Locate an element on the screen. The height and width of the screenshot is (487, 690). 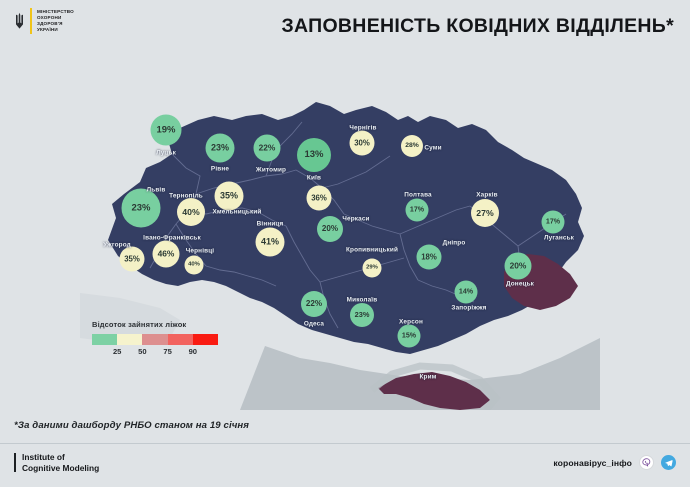
region-label: Луганськ is located at coordinates (559, 238).